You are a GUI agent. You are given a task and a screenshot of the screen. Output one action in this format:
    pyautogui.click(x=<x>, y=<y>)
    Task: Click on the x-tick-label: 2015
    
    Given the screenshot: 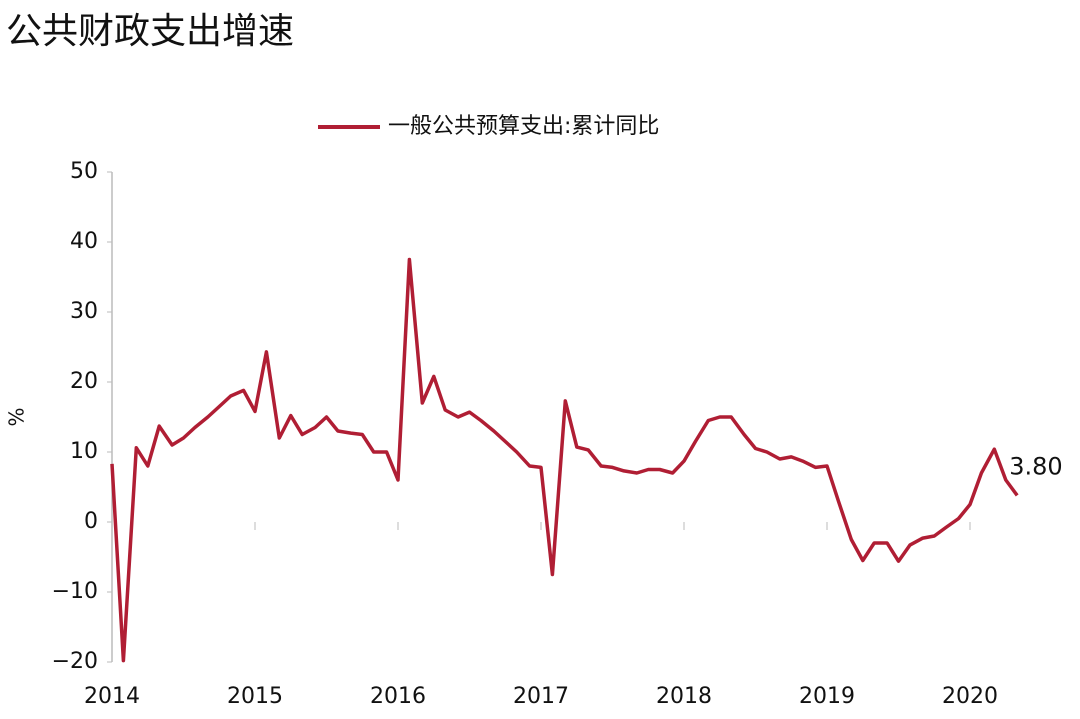 What is the action you would take?
    pyautogui.click(x=255, y=696)
    